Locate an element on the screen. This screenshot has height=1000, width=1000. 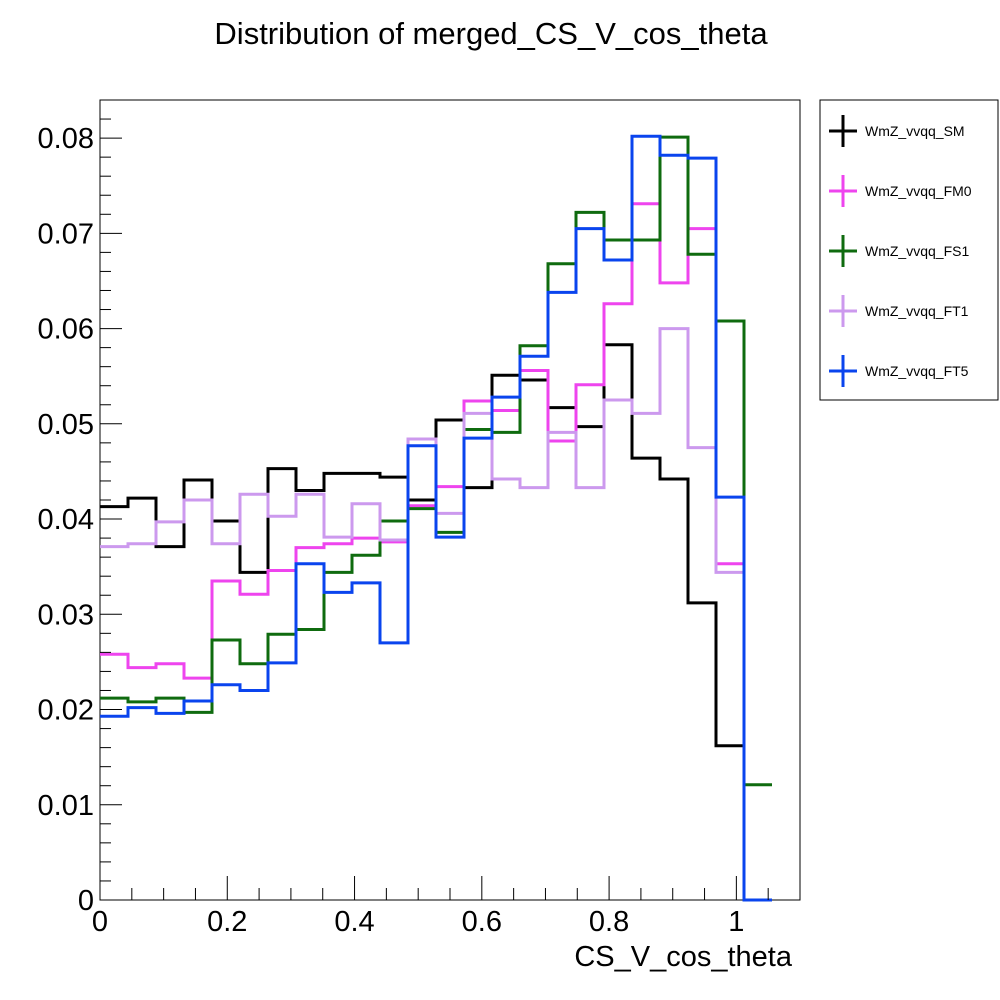
legend-entry: WmZ_vvqq_FM0 is located at coordinates (900, 191).